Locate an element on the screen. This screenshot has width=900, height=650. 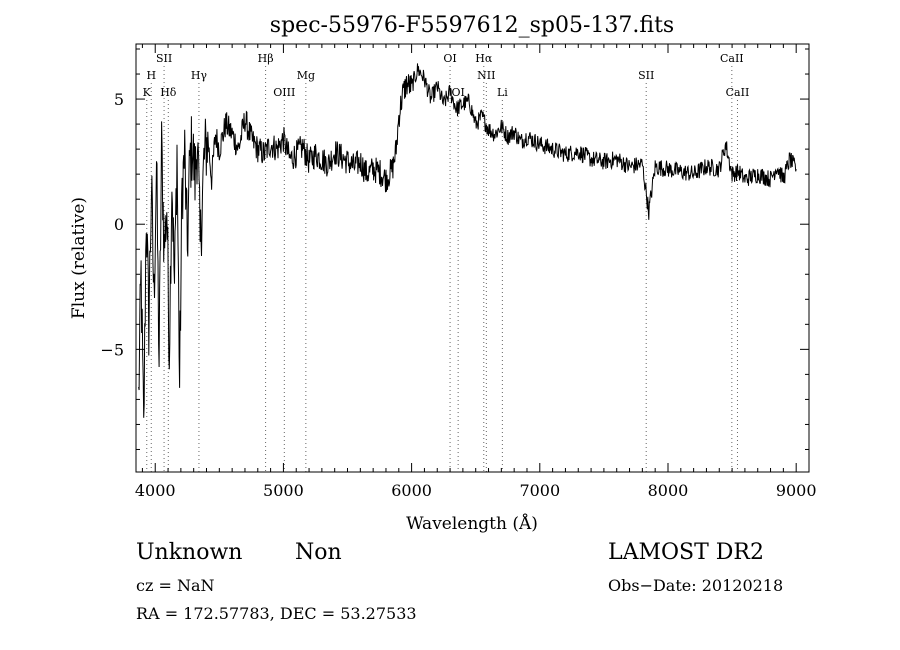
x-tick-label-3: 7000 is located at coordinates (539, 490).